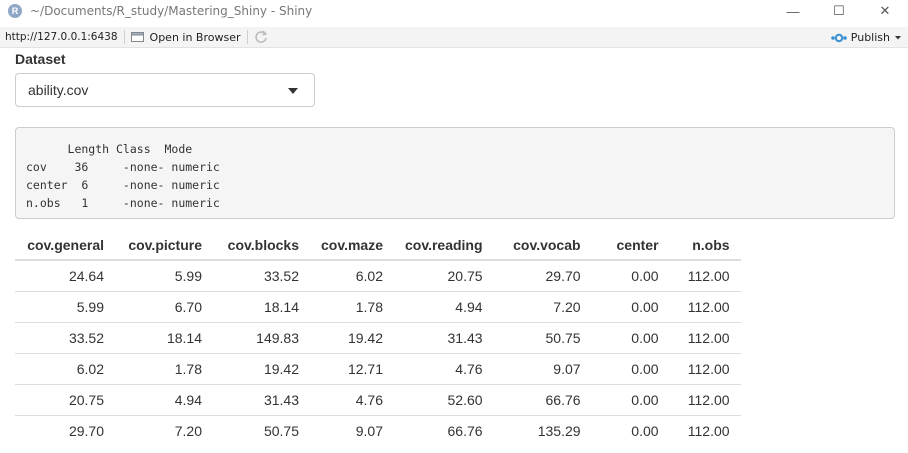  I want to click on summary-line: Length Class Mode, so click(119, 149).